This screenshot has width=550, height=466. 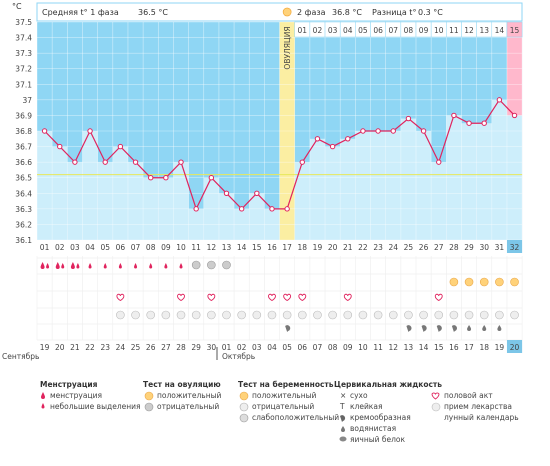 I want to click on cycle-day-label: 24, so click(x=393, y=247).